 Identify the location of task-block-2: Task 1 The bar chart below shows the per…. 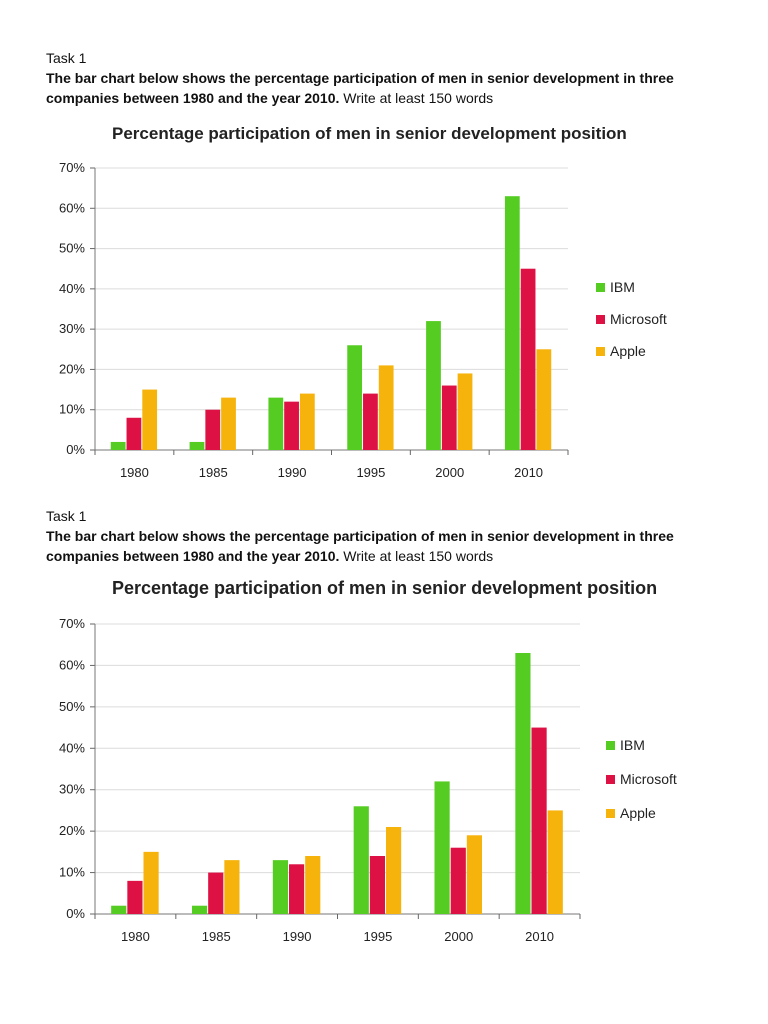
(386, 536).